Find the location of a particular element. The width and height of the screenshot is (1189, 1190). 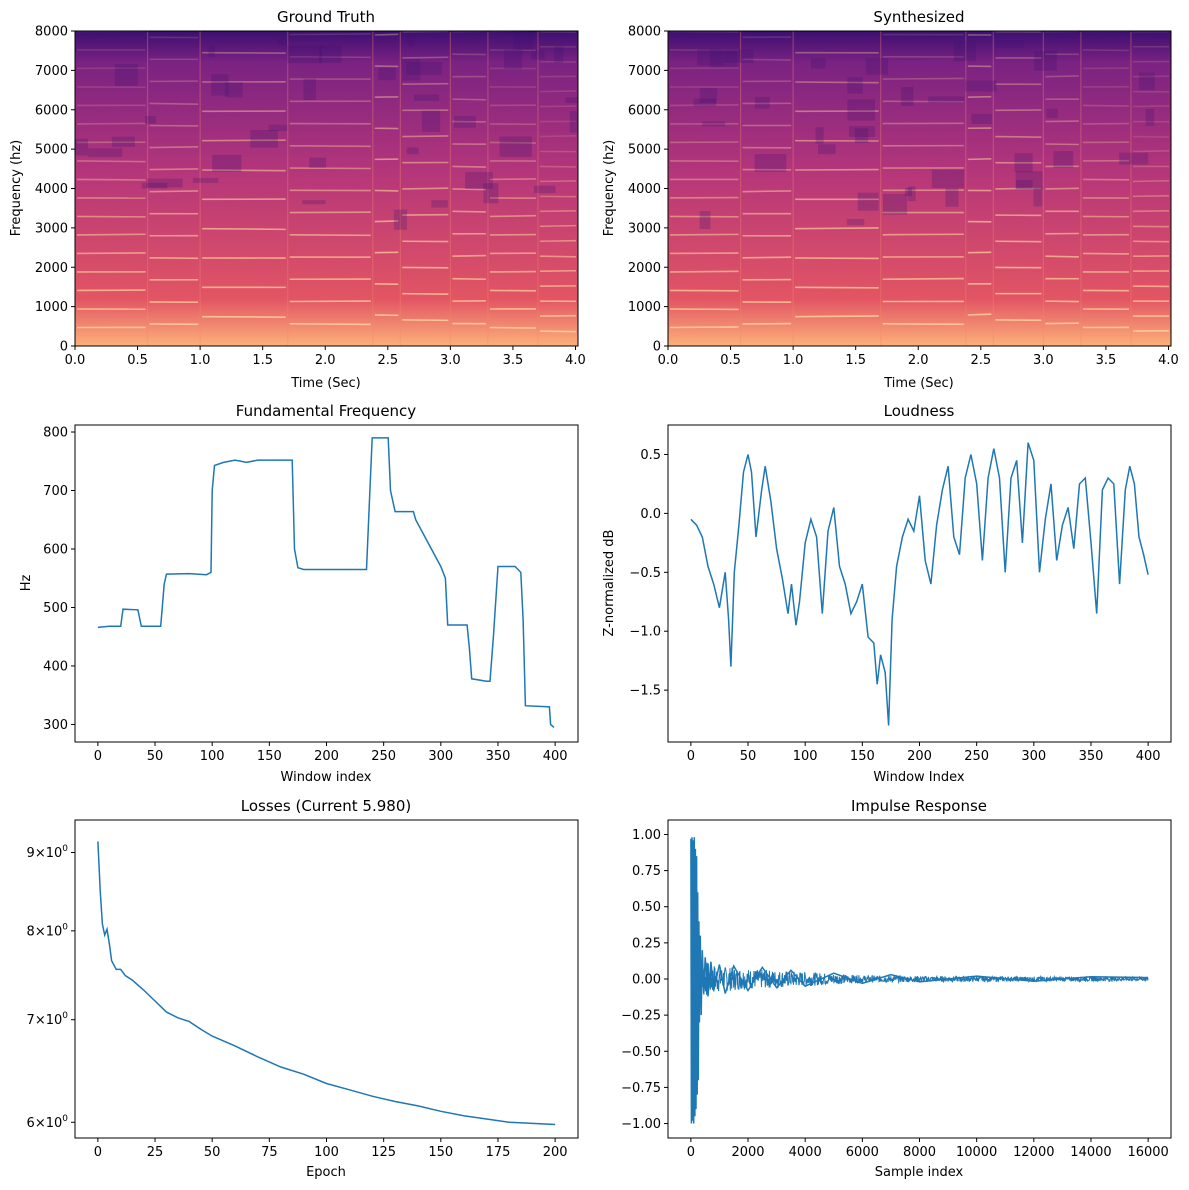

y-tick-label: −0.50 is located at coordinates (641, 1052).